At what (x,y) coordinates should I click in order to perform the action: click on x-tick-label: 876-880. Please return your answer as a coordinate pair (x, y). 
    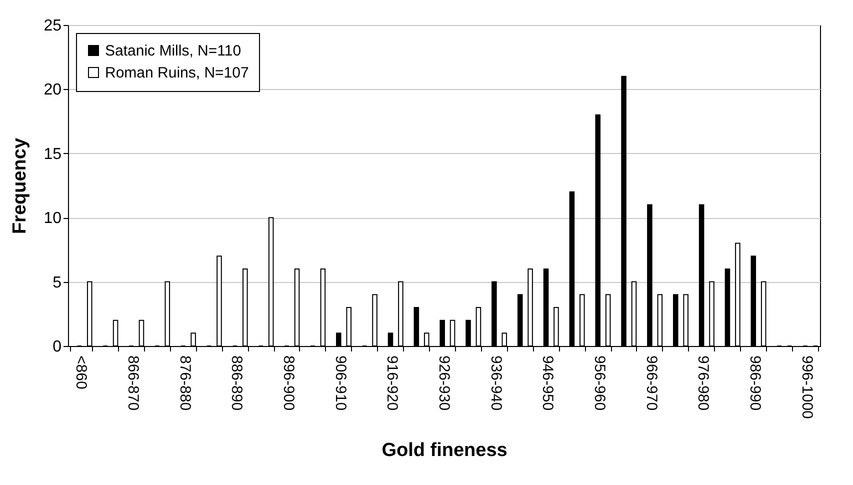
    Looking at the image, I should click on (185, 383).